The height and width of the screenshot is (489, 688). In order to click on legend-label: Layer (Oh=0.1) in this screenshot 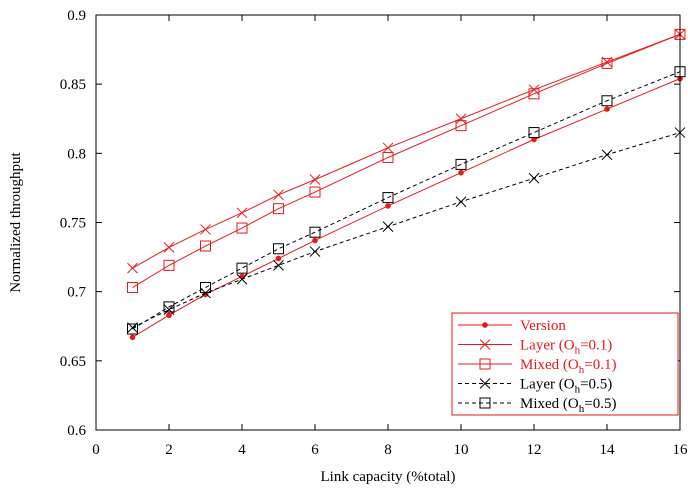, I will do `click(566, 347)`.